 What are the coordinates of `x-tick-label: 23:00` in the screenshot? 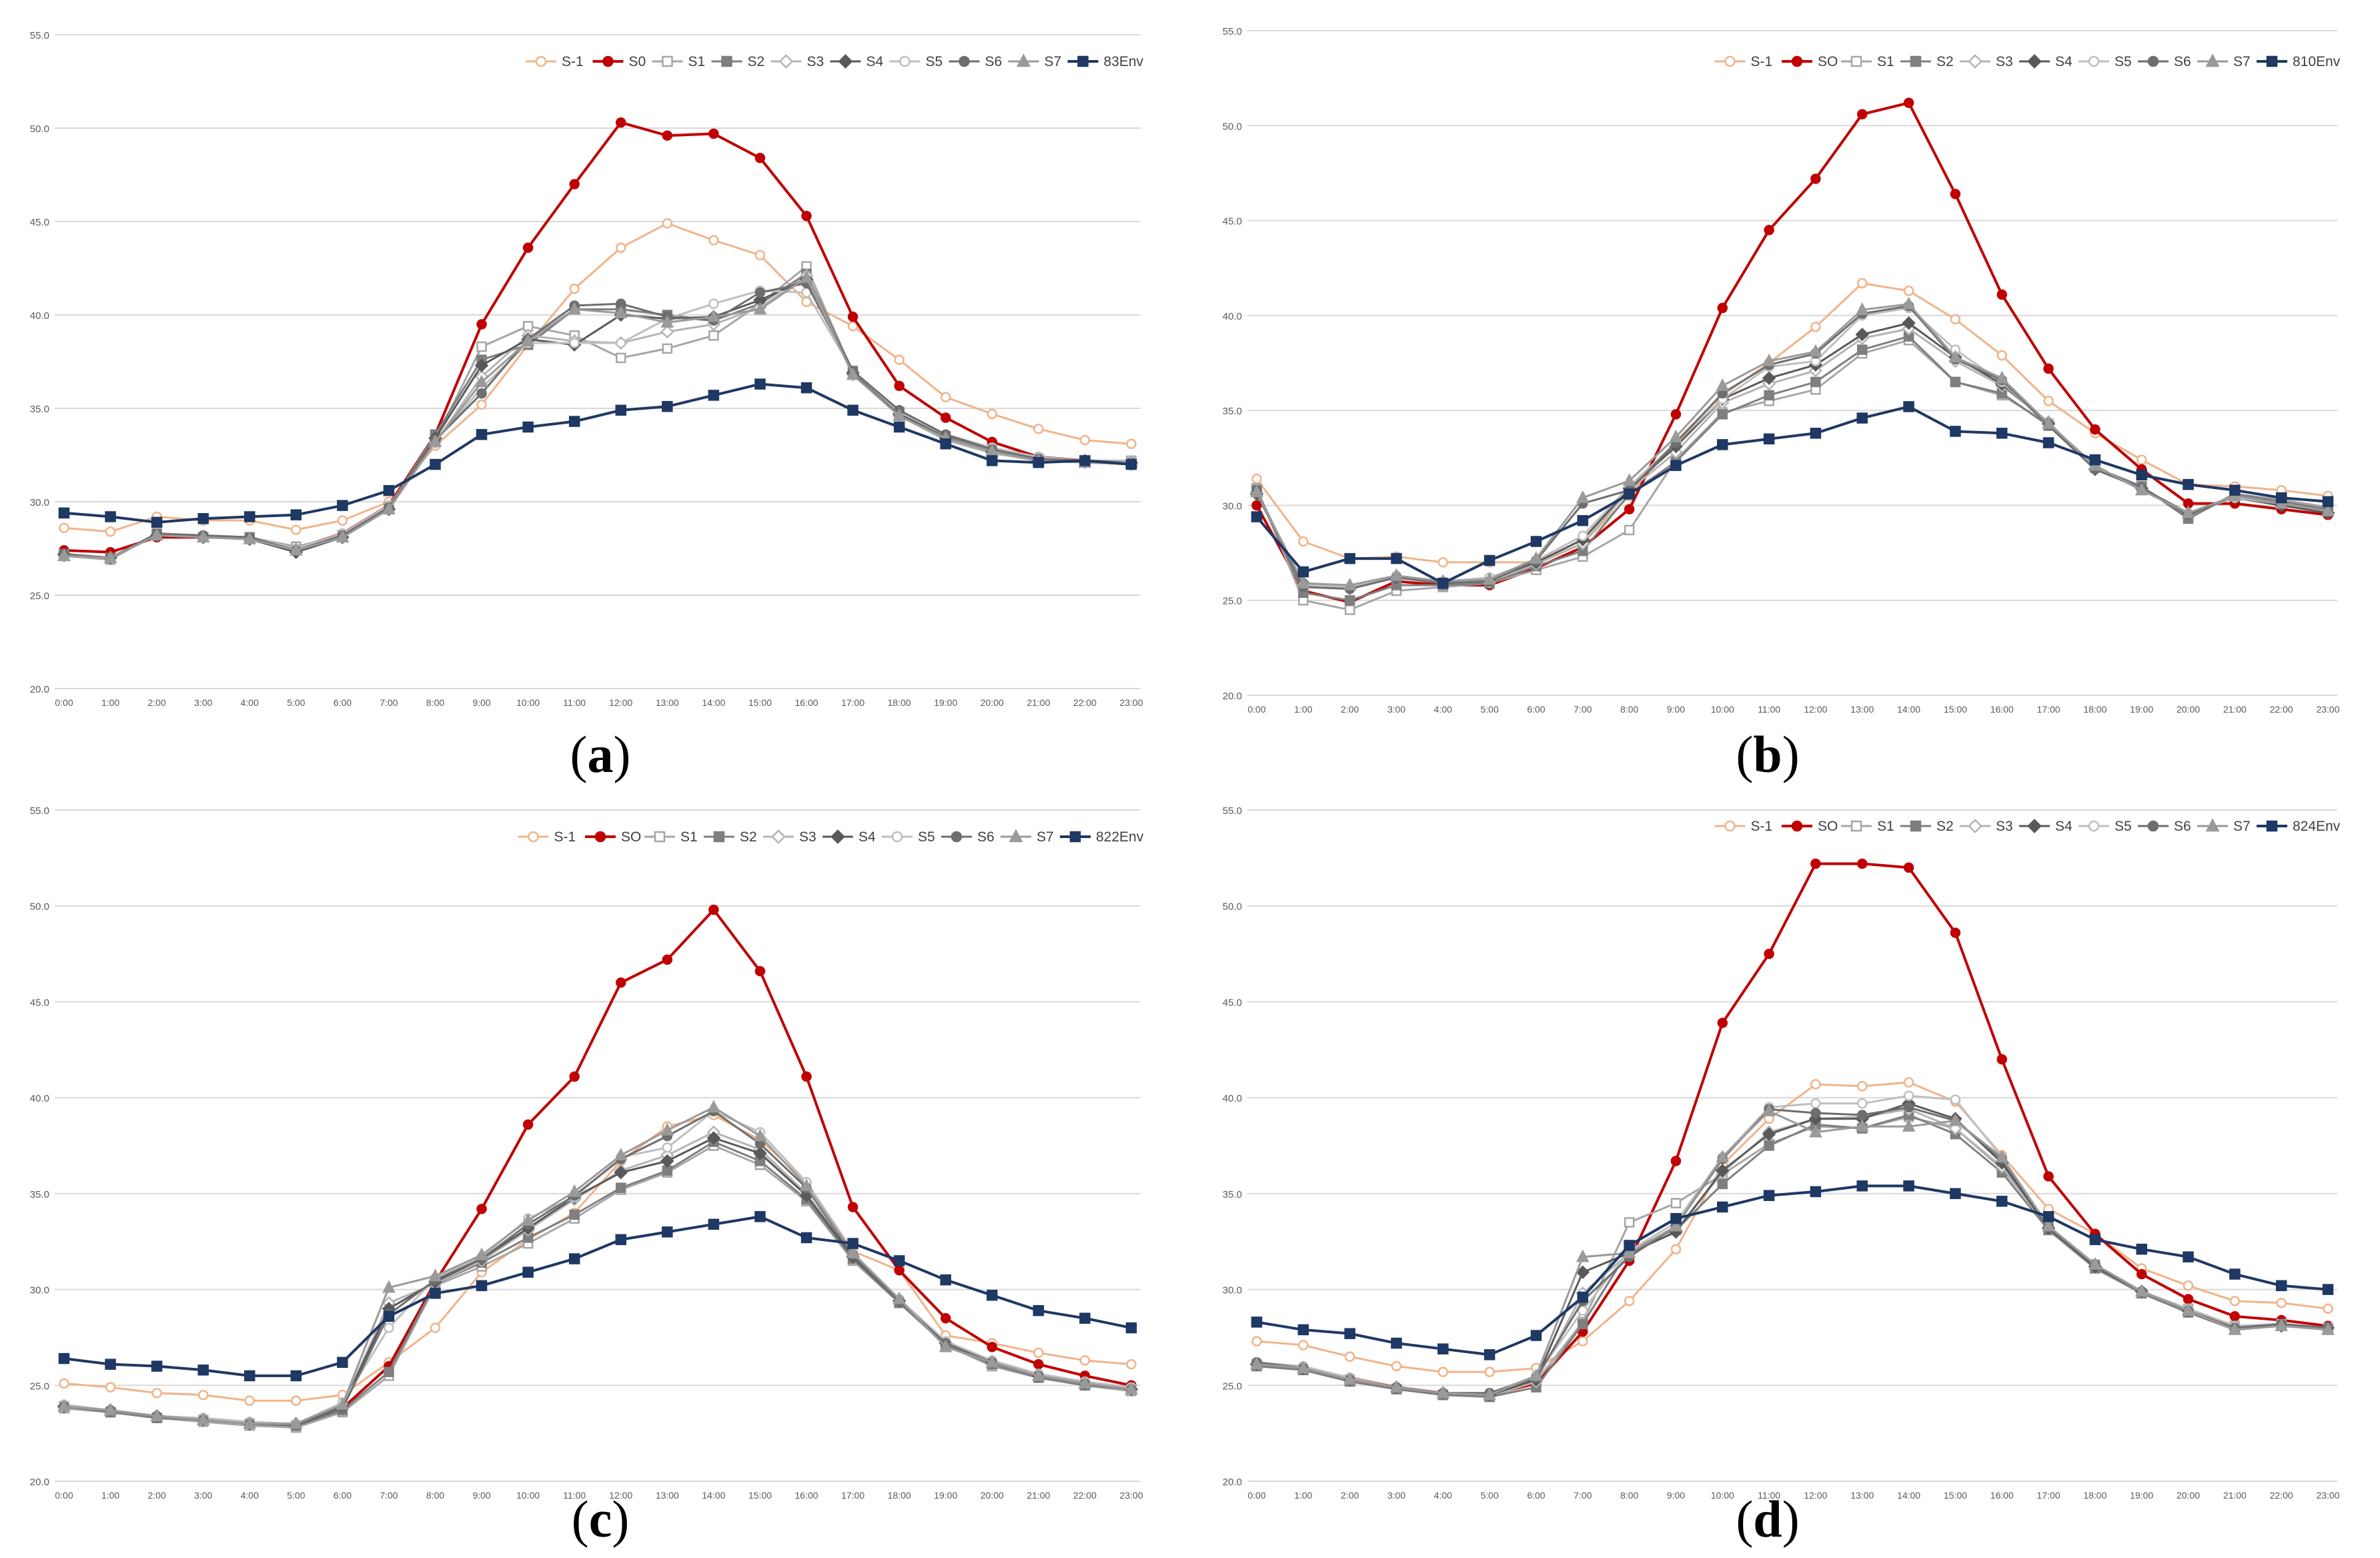 It's located at (1131, 1495).